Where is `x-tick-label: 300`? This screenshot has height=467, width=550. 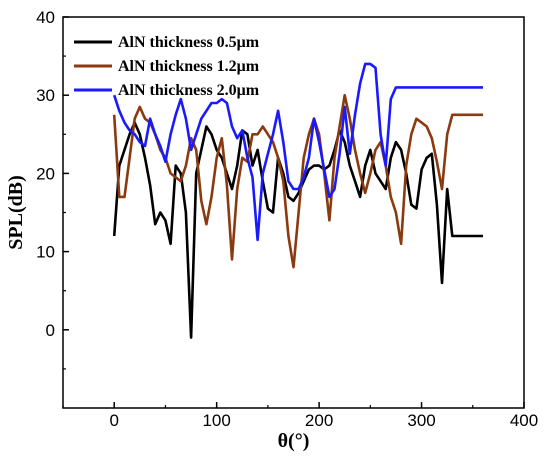
x-tick-label: 300 is located at coordinates (421, 420).